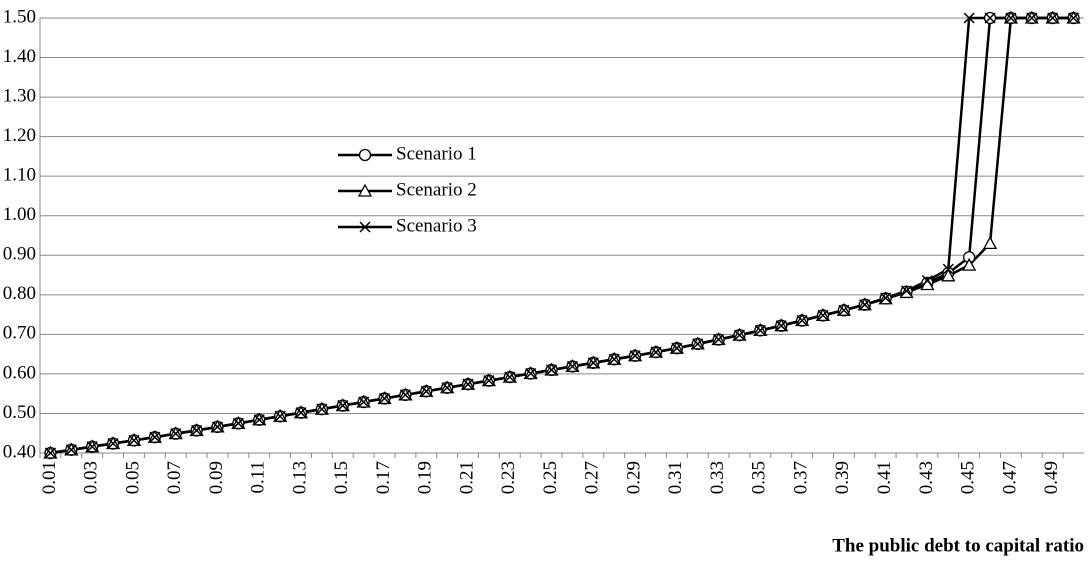  Describe the element at coordinates (19, 333) in the screenshot. I see `y-tick-label: 0.70` at that location.